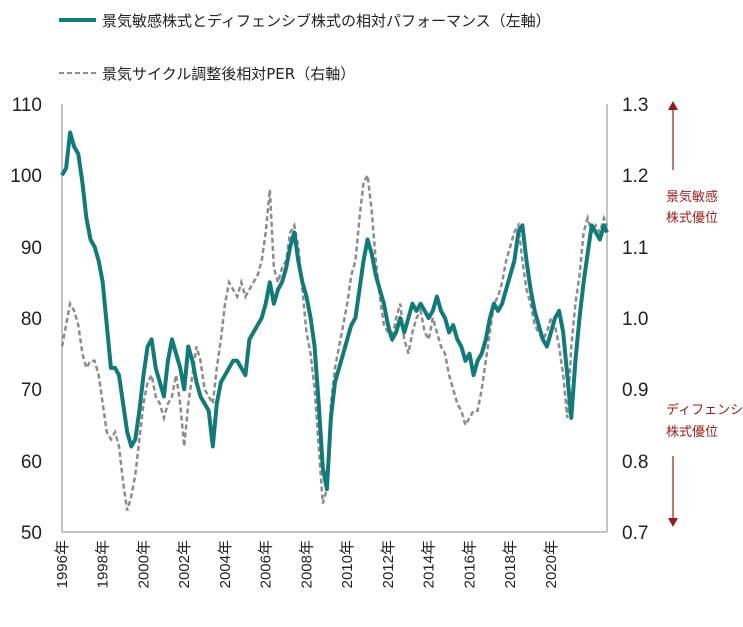 This screenshot has height=627, width=743. I want to click on left-y-tick: 100, so click(26, 176).